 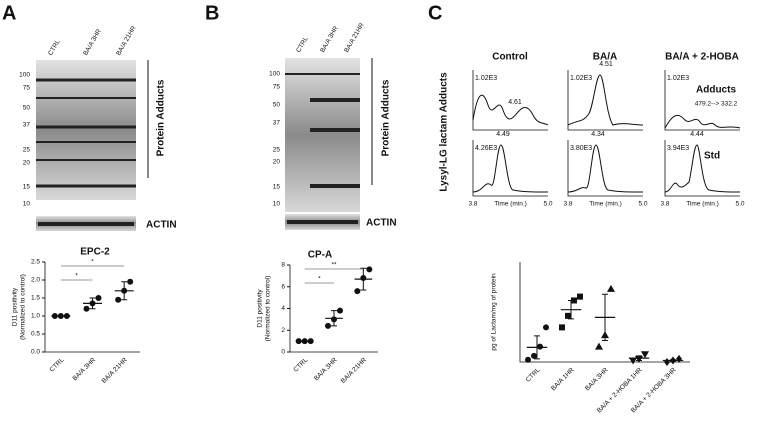 What do you see at coordinates (678, 148) in the screenshot?
I see `scale-label: 3.94E3` at bounding box center [678, 148].